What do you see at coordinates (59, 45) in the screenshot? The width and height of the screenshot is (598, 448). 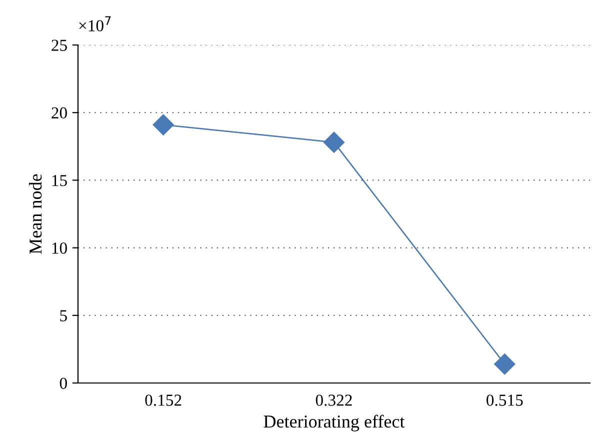 I see `y-tick-label: 25` at bounding box center [59, 45].